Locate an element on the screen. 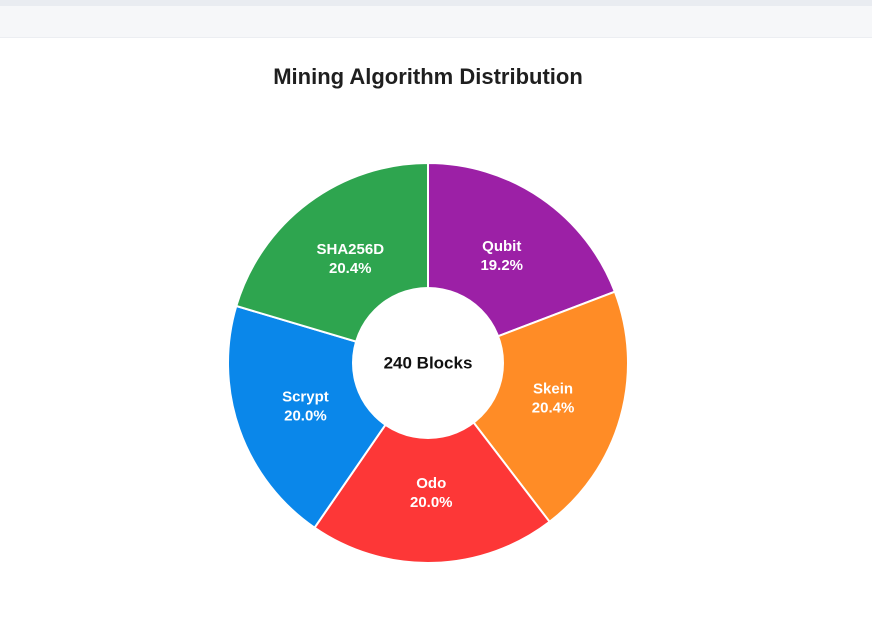 Image resolution: width=872 pixels, height=631 pixels. slice-odo is located at coordinates (432, 462).